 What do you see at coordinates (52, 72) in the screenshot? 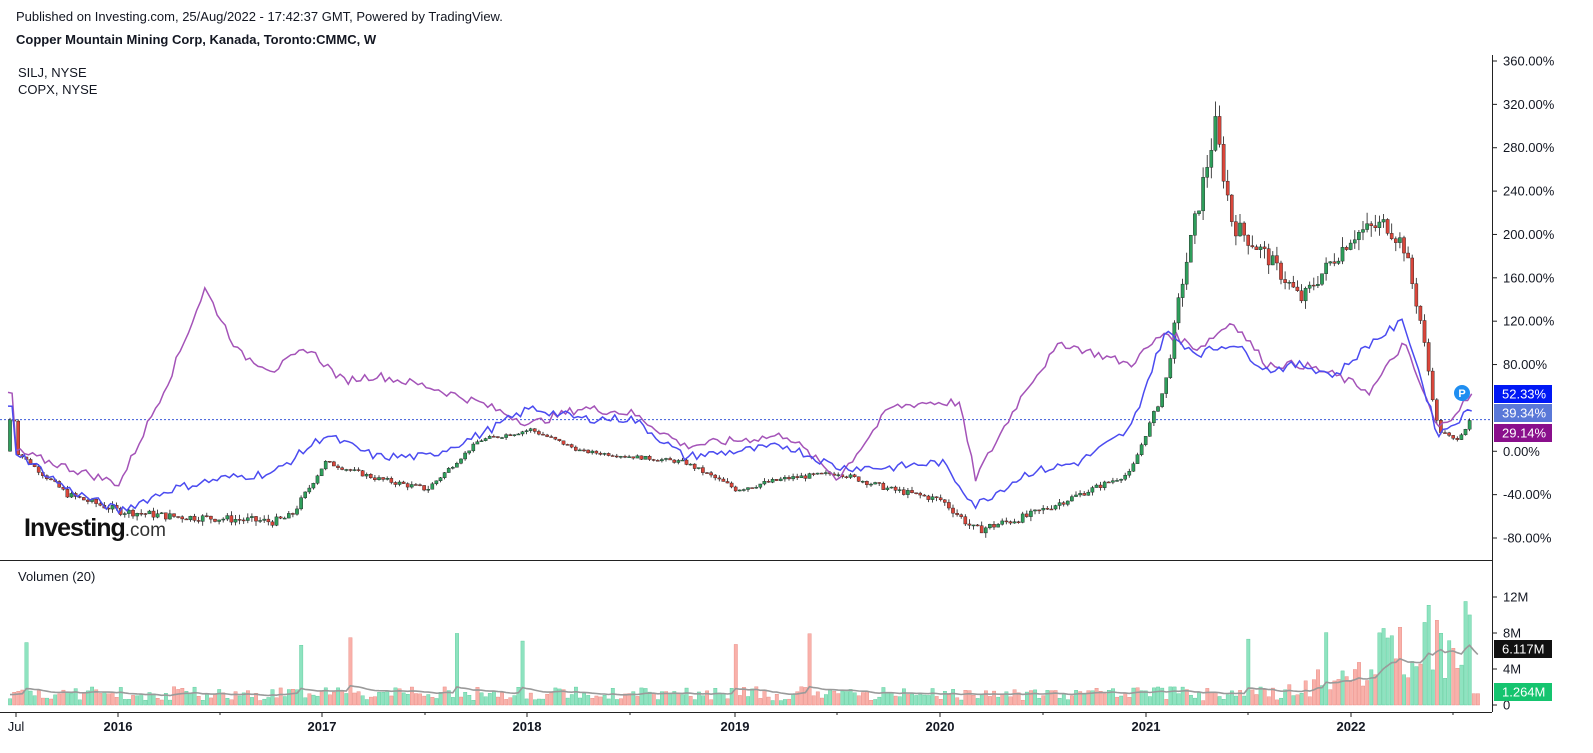
I see `legend-silj: SILJ, NYSE` at bounding box center [52, 72].